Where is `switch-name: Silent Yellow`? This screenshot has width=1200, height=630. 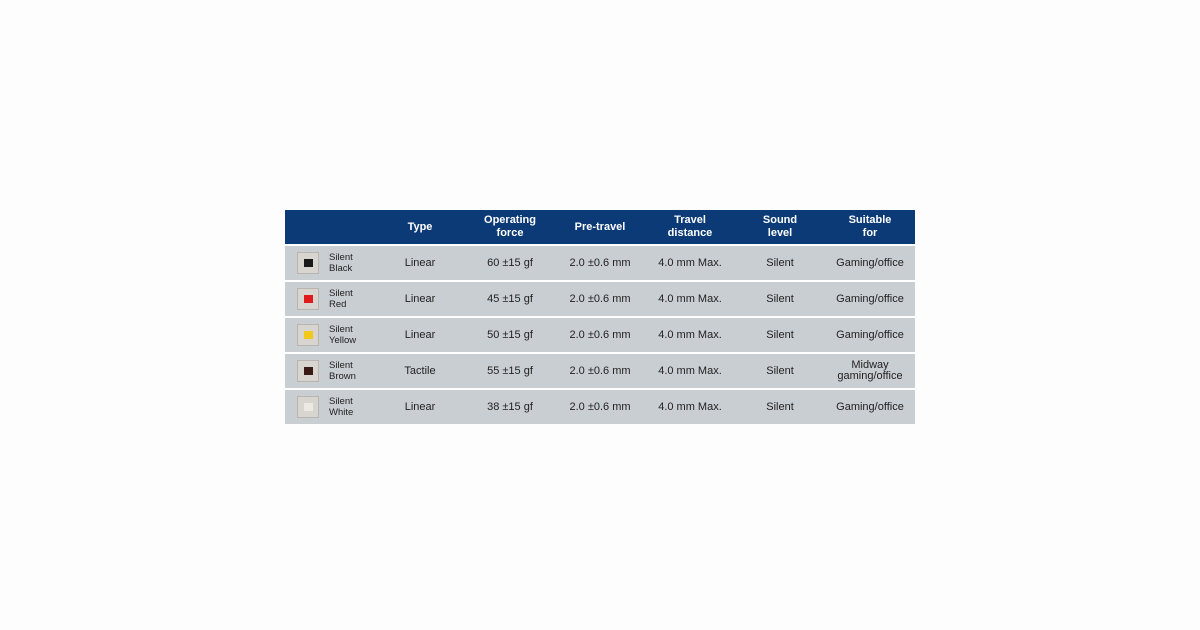
switch-name: Silent Yellow is located at coordinates (343, 335).